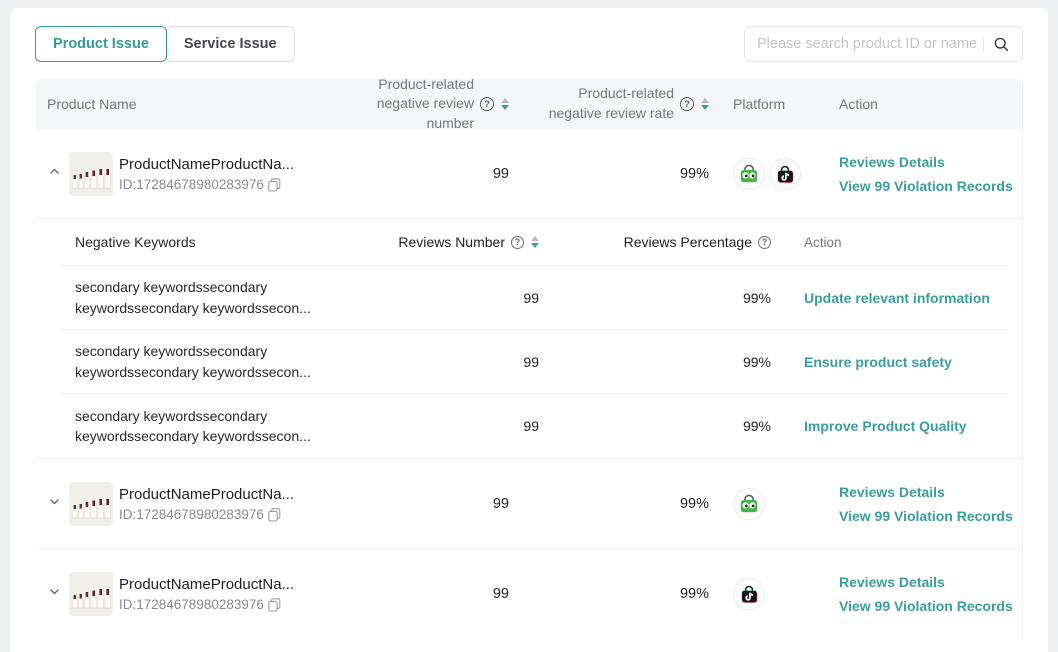 Image resolution: width=1058 pixels, height=652 pixels. I want to click on tab-service-issue: Service Issue, so click(230, 44).